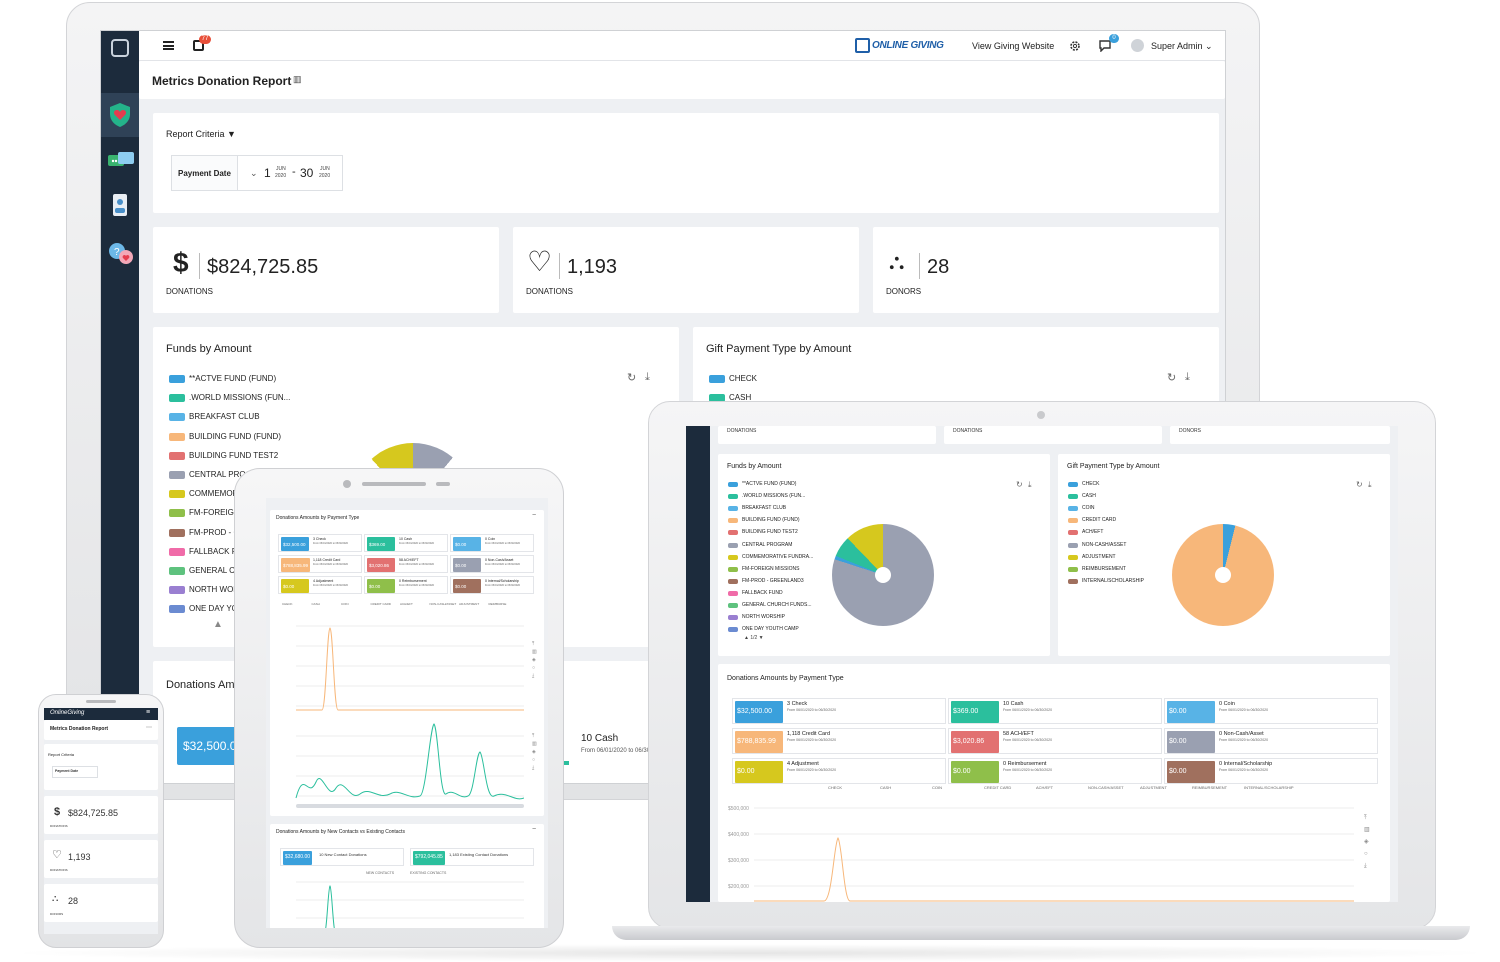 The width and height of the screenshot is (1500, 962). Describe the element at coordinates (120, 48) in the screenshot. I see `app-logo-icon` at that location.